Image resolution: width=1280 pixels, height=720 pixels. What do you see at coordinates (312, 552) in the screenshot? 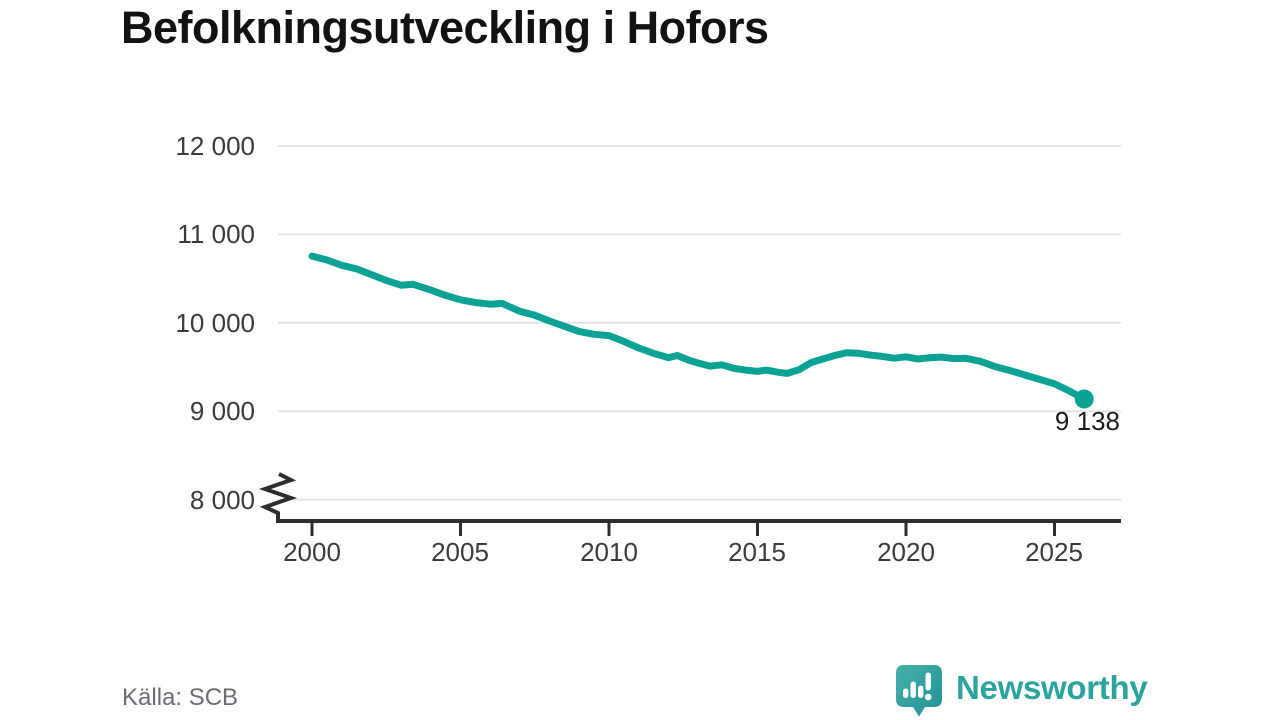
I see `x-axis-tick-label: 2000` at bounding box center [312, 552].